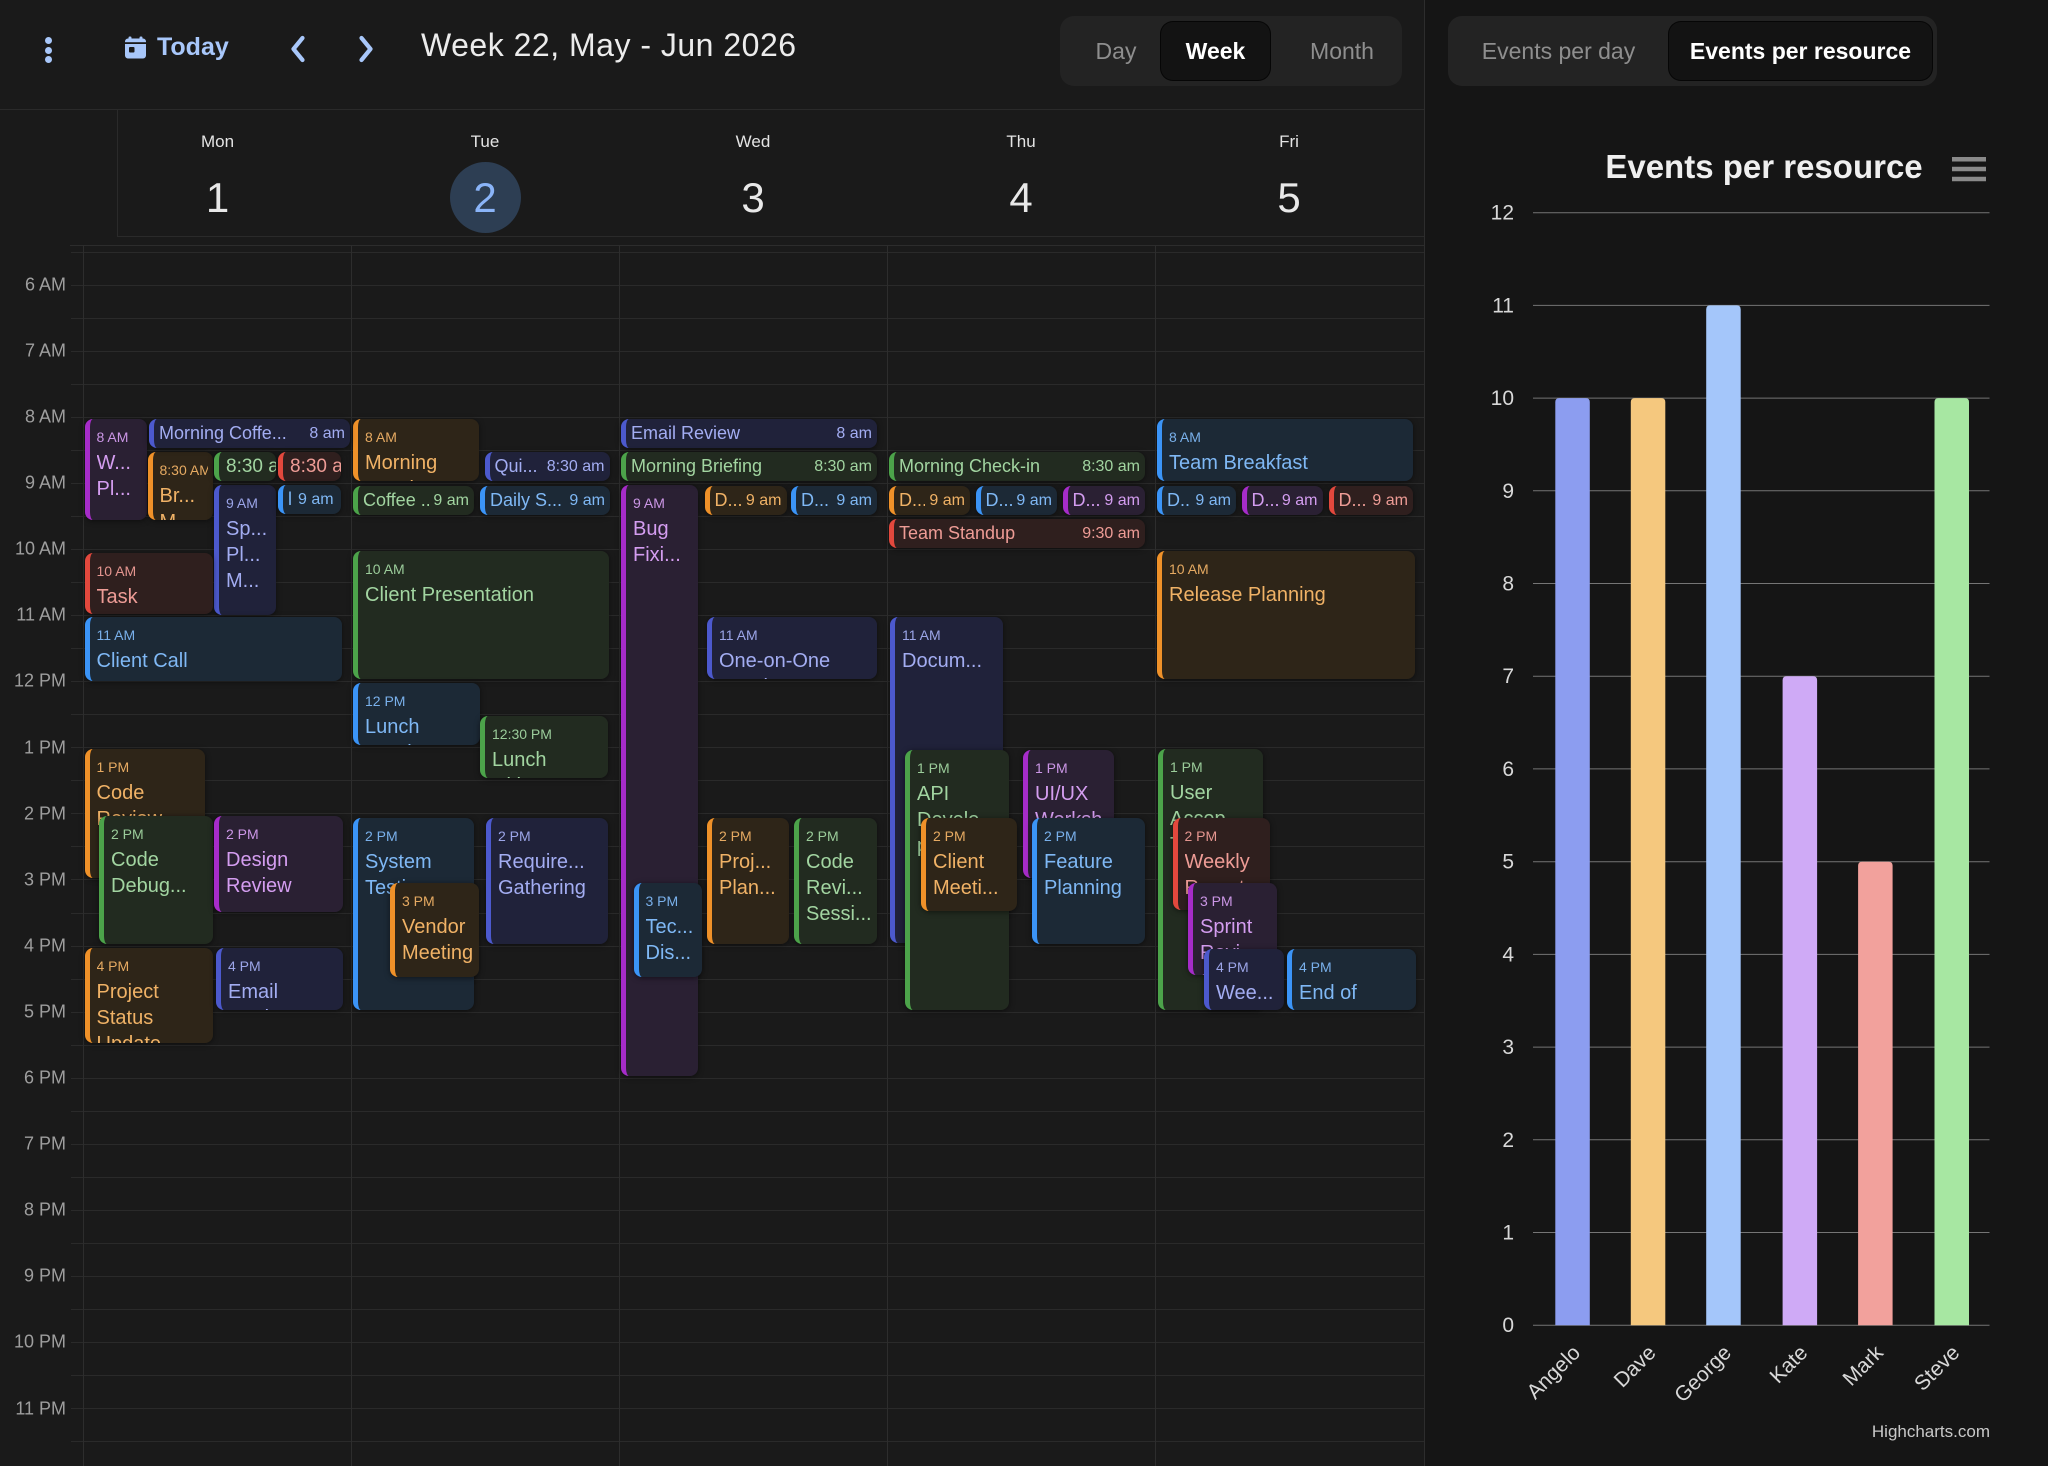  I want to click on svg-text: Angelo, so click(1554, 1372).